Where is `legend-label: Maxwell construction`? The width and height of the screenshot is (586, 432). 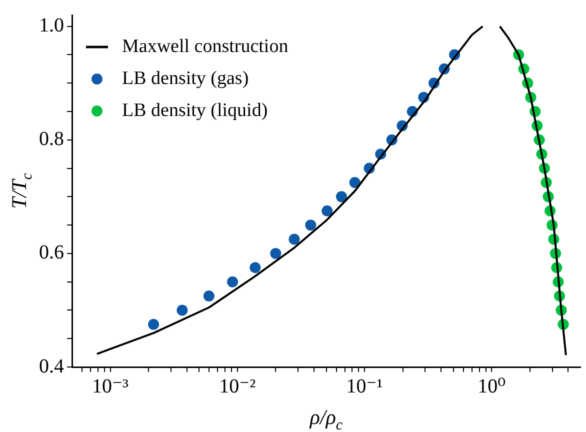
legend-label: Maxwell construction is located at coordinates (205, 46).